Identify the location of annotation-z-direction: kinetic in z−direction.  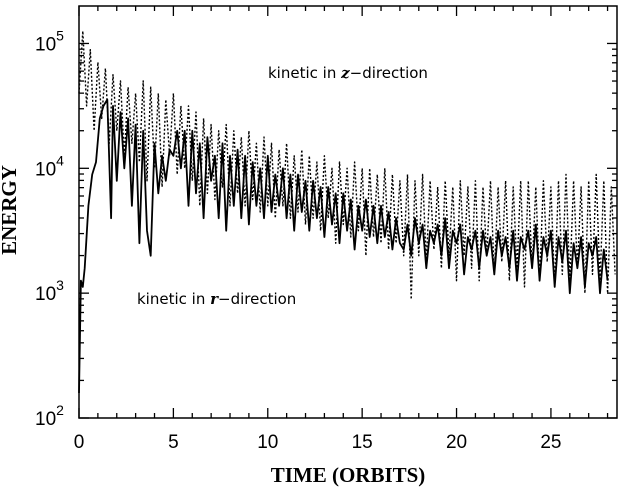
(348, 73).